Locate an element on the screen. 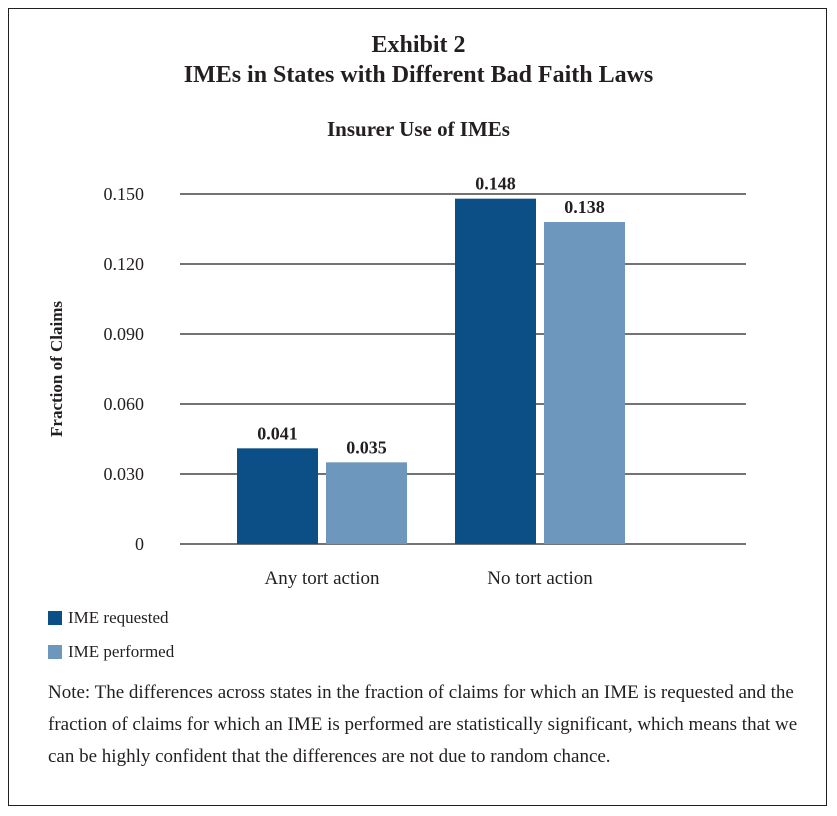 Image resolution: width=837 pixels, height=816 pixels. exhibit-number: Exhibit 2 is located at coordinates (418, 45).